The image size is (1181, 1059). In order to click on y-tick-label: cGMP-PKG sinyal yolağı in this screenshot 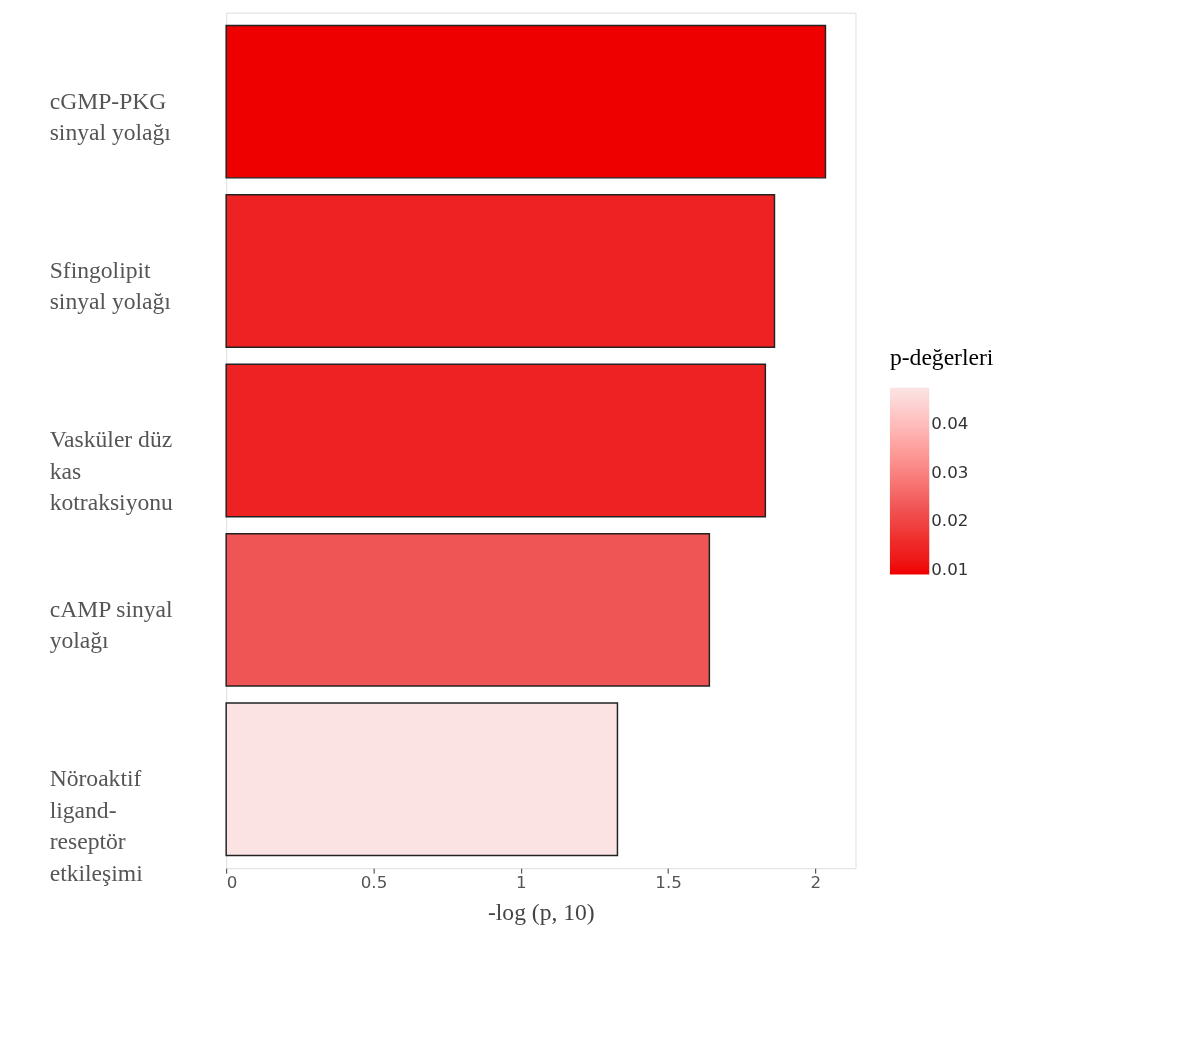, I will do `click(110, 116)`.